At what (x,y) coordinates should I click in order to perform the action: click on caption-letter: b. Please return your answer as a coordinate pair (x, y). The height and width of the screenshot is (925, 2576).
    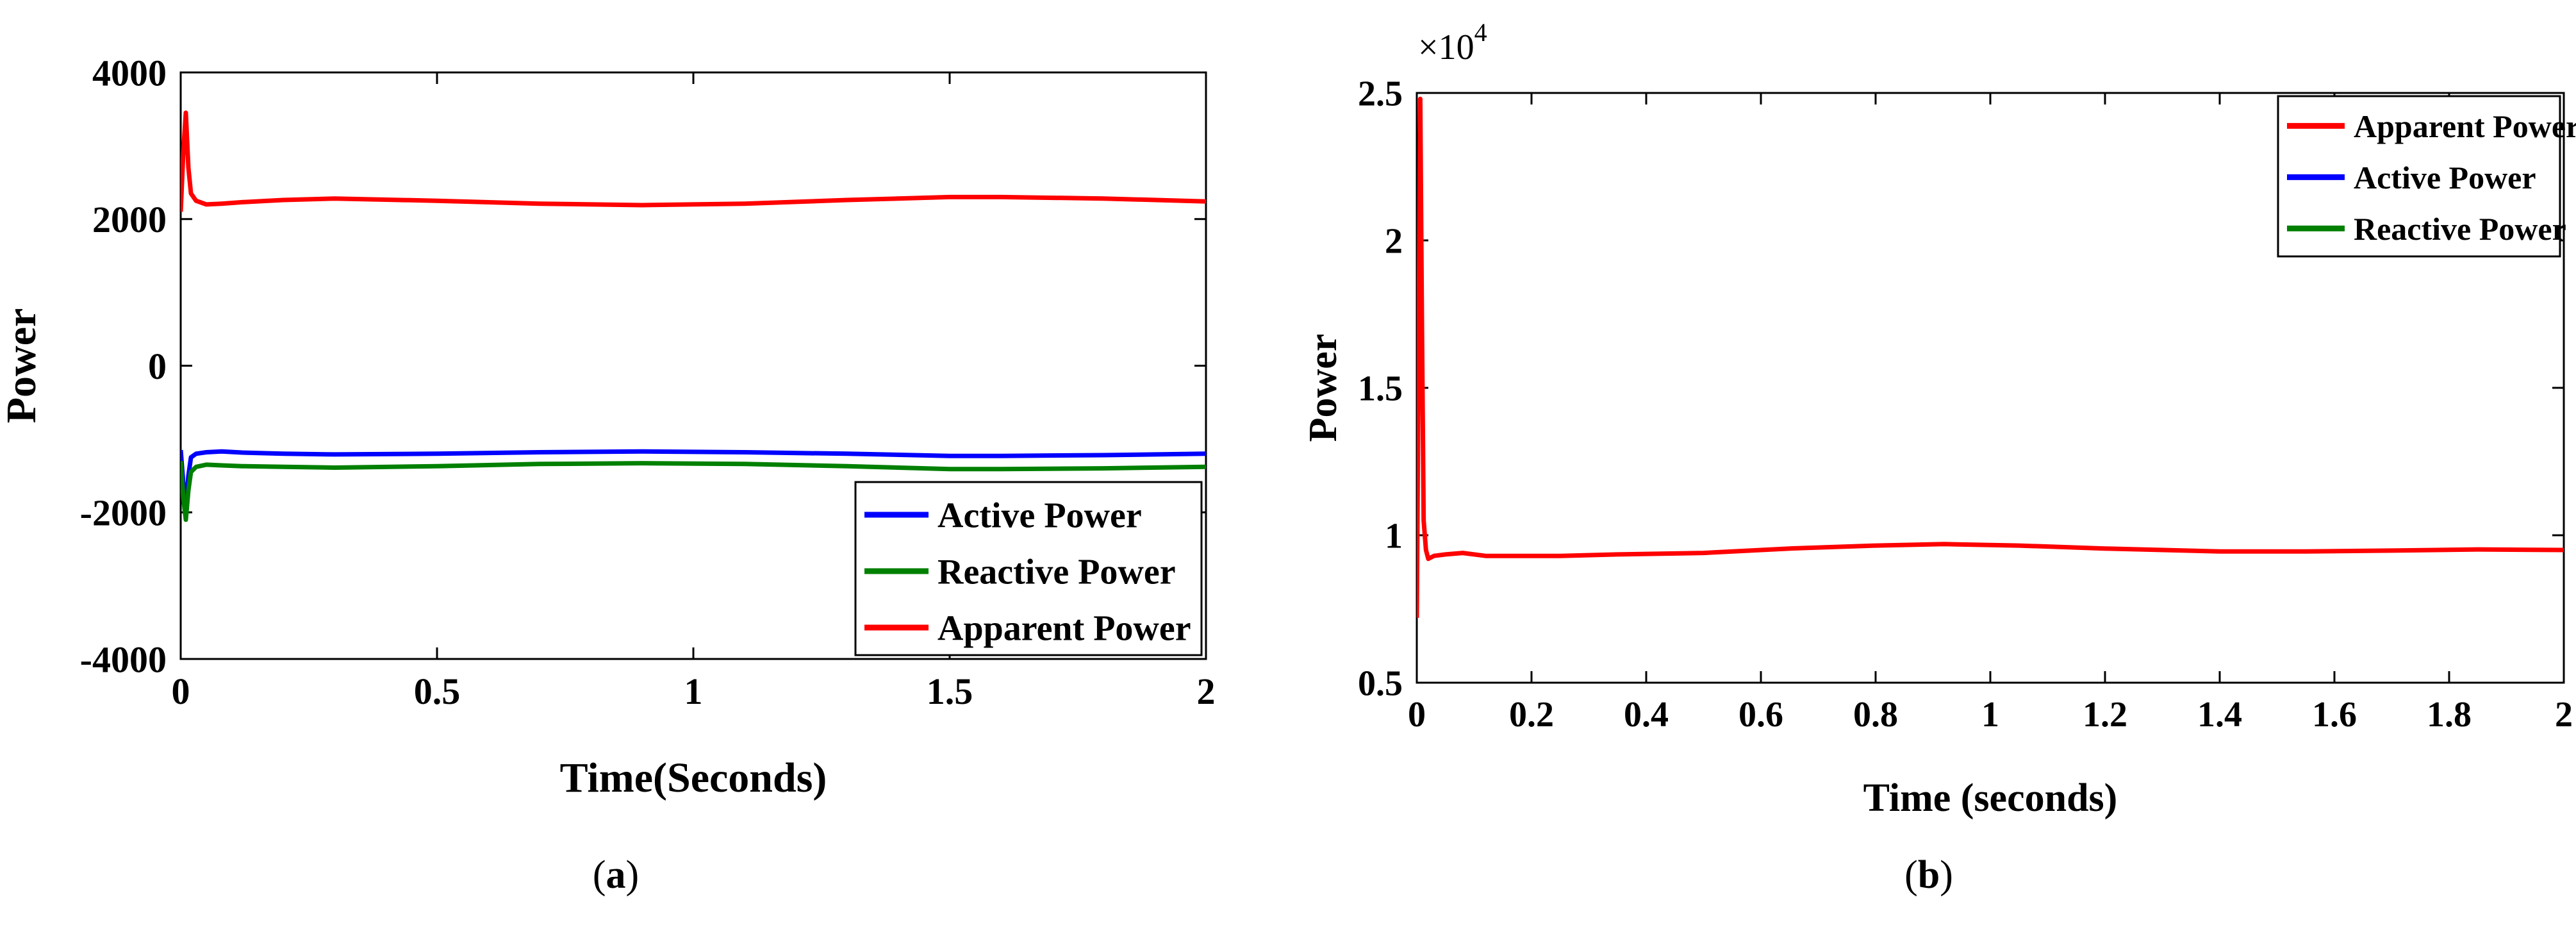
    Looking at the image, I should click on (1929, 875).